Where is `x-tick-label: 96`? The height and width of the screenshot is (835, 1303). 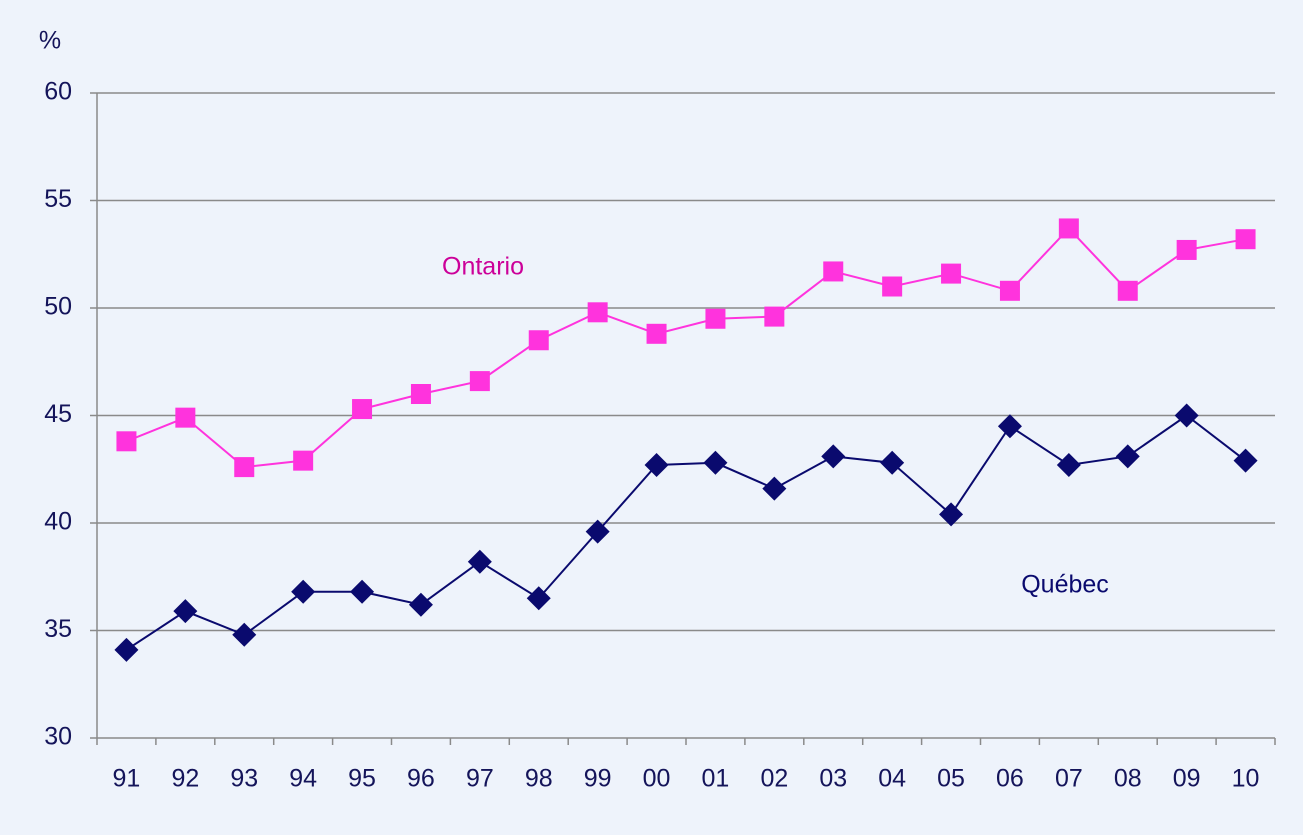
x-tick-label: 96 is located at coordinates (421, 779).